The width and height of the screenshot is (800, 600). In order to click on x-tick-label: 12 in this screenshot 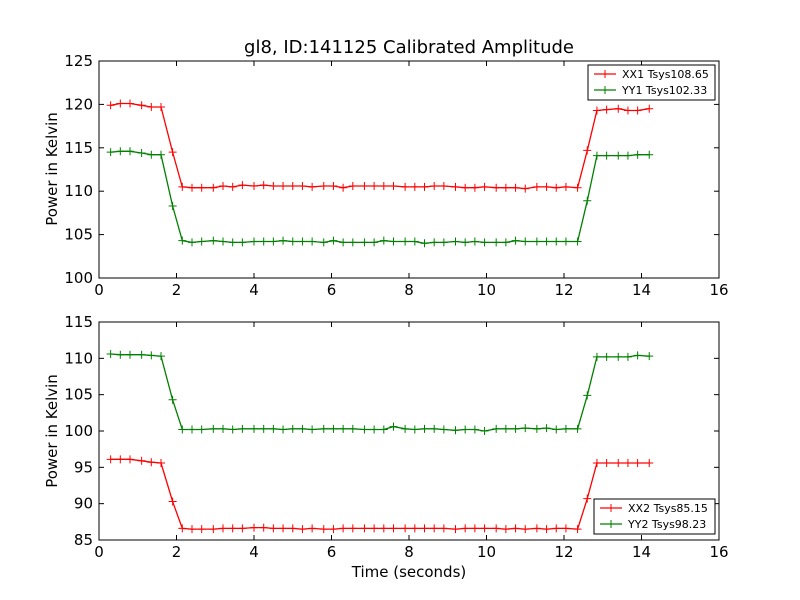, I will do `click(563, 552)`.